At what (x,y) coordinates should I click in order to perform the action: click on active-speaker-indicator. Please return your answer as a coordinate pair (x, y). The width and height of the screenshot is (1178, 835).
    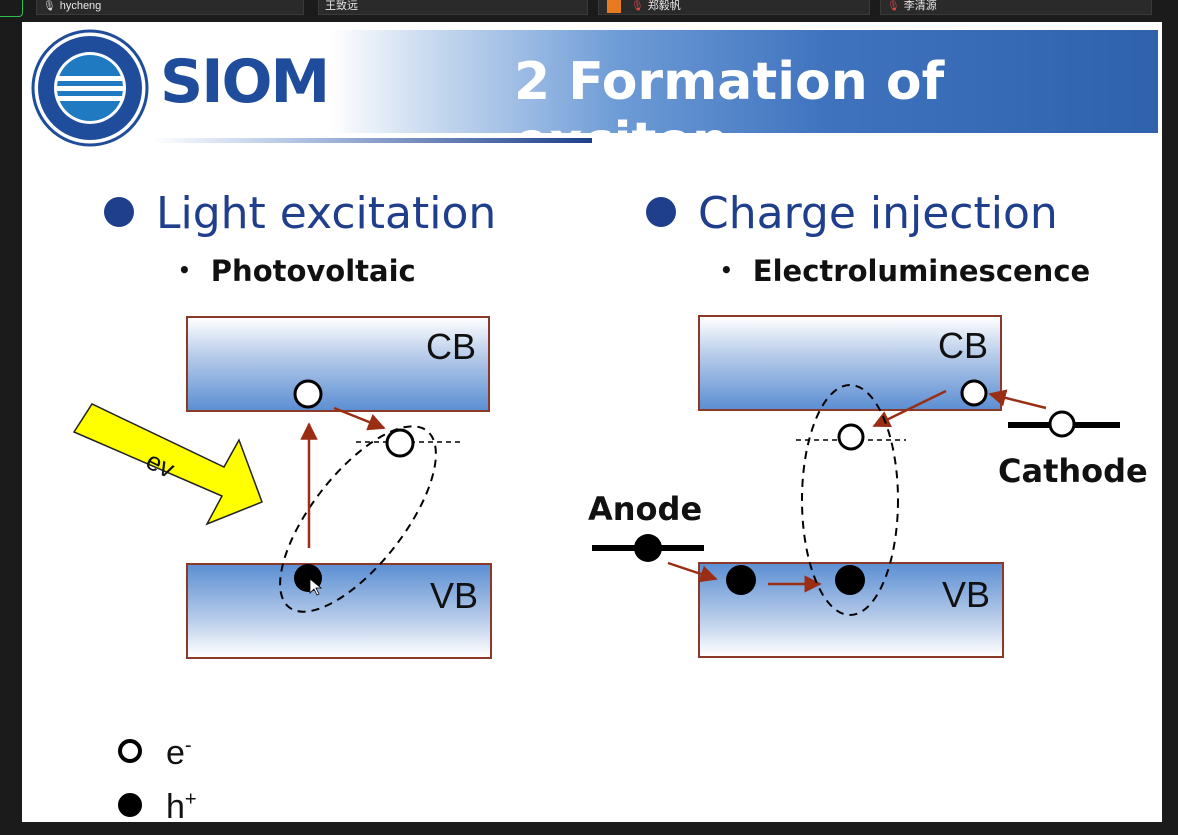
    Looking at the image, I should click on (11, 8).